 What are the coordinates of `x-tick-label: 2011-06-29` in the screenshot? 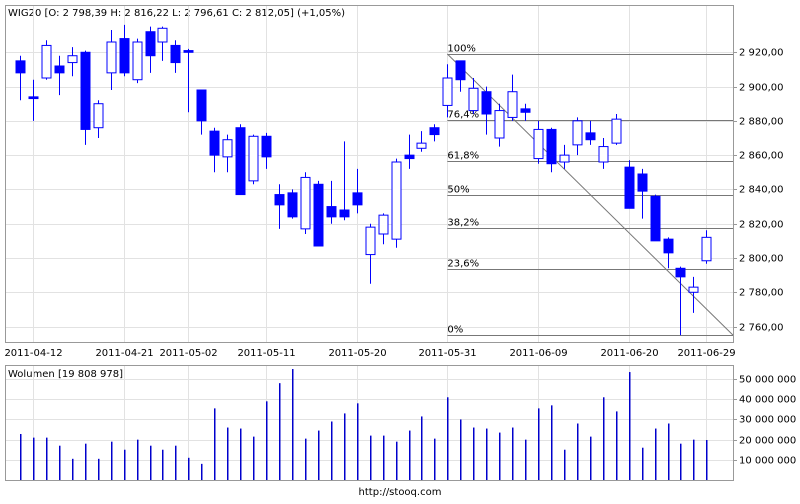 It's located at (706, 353).